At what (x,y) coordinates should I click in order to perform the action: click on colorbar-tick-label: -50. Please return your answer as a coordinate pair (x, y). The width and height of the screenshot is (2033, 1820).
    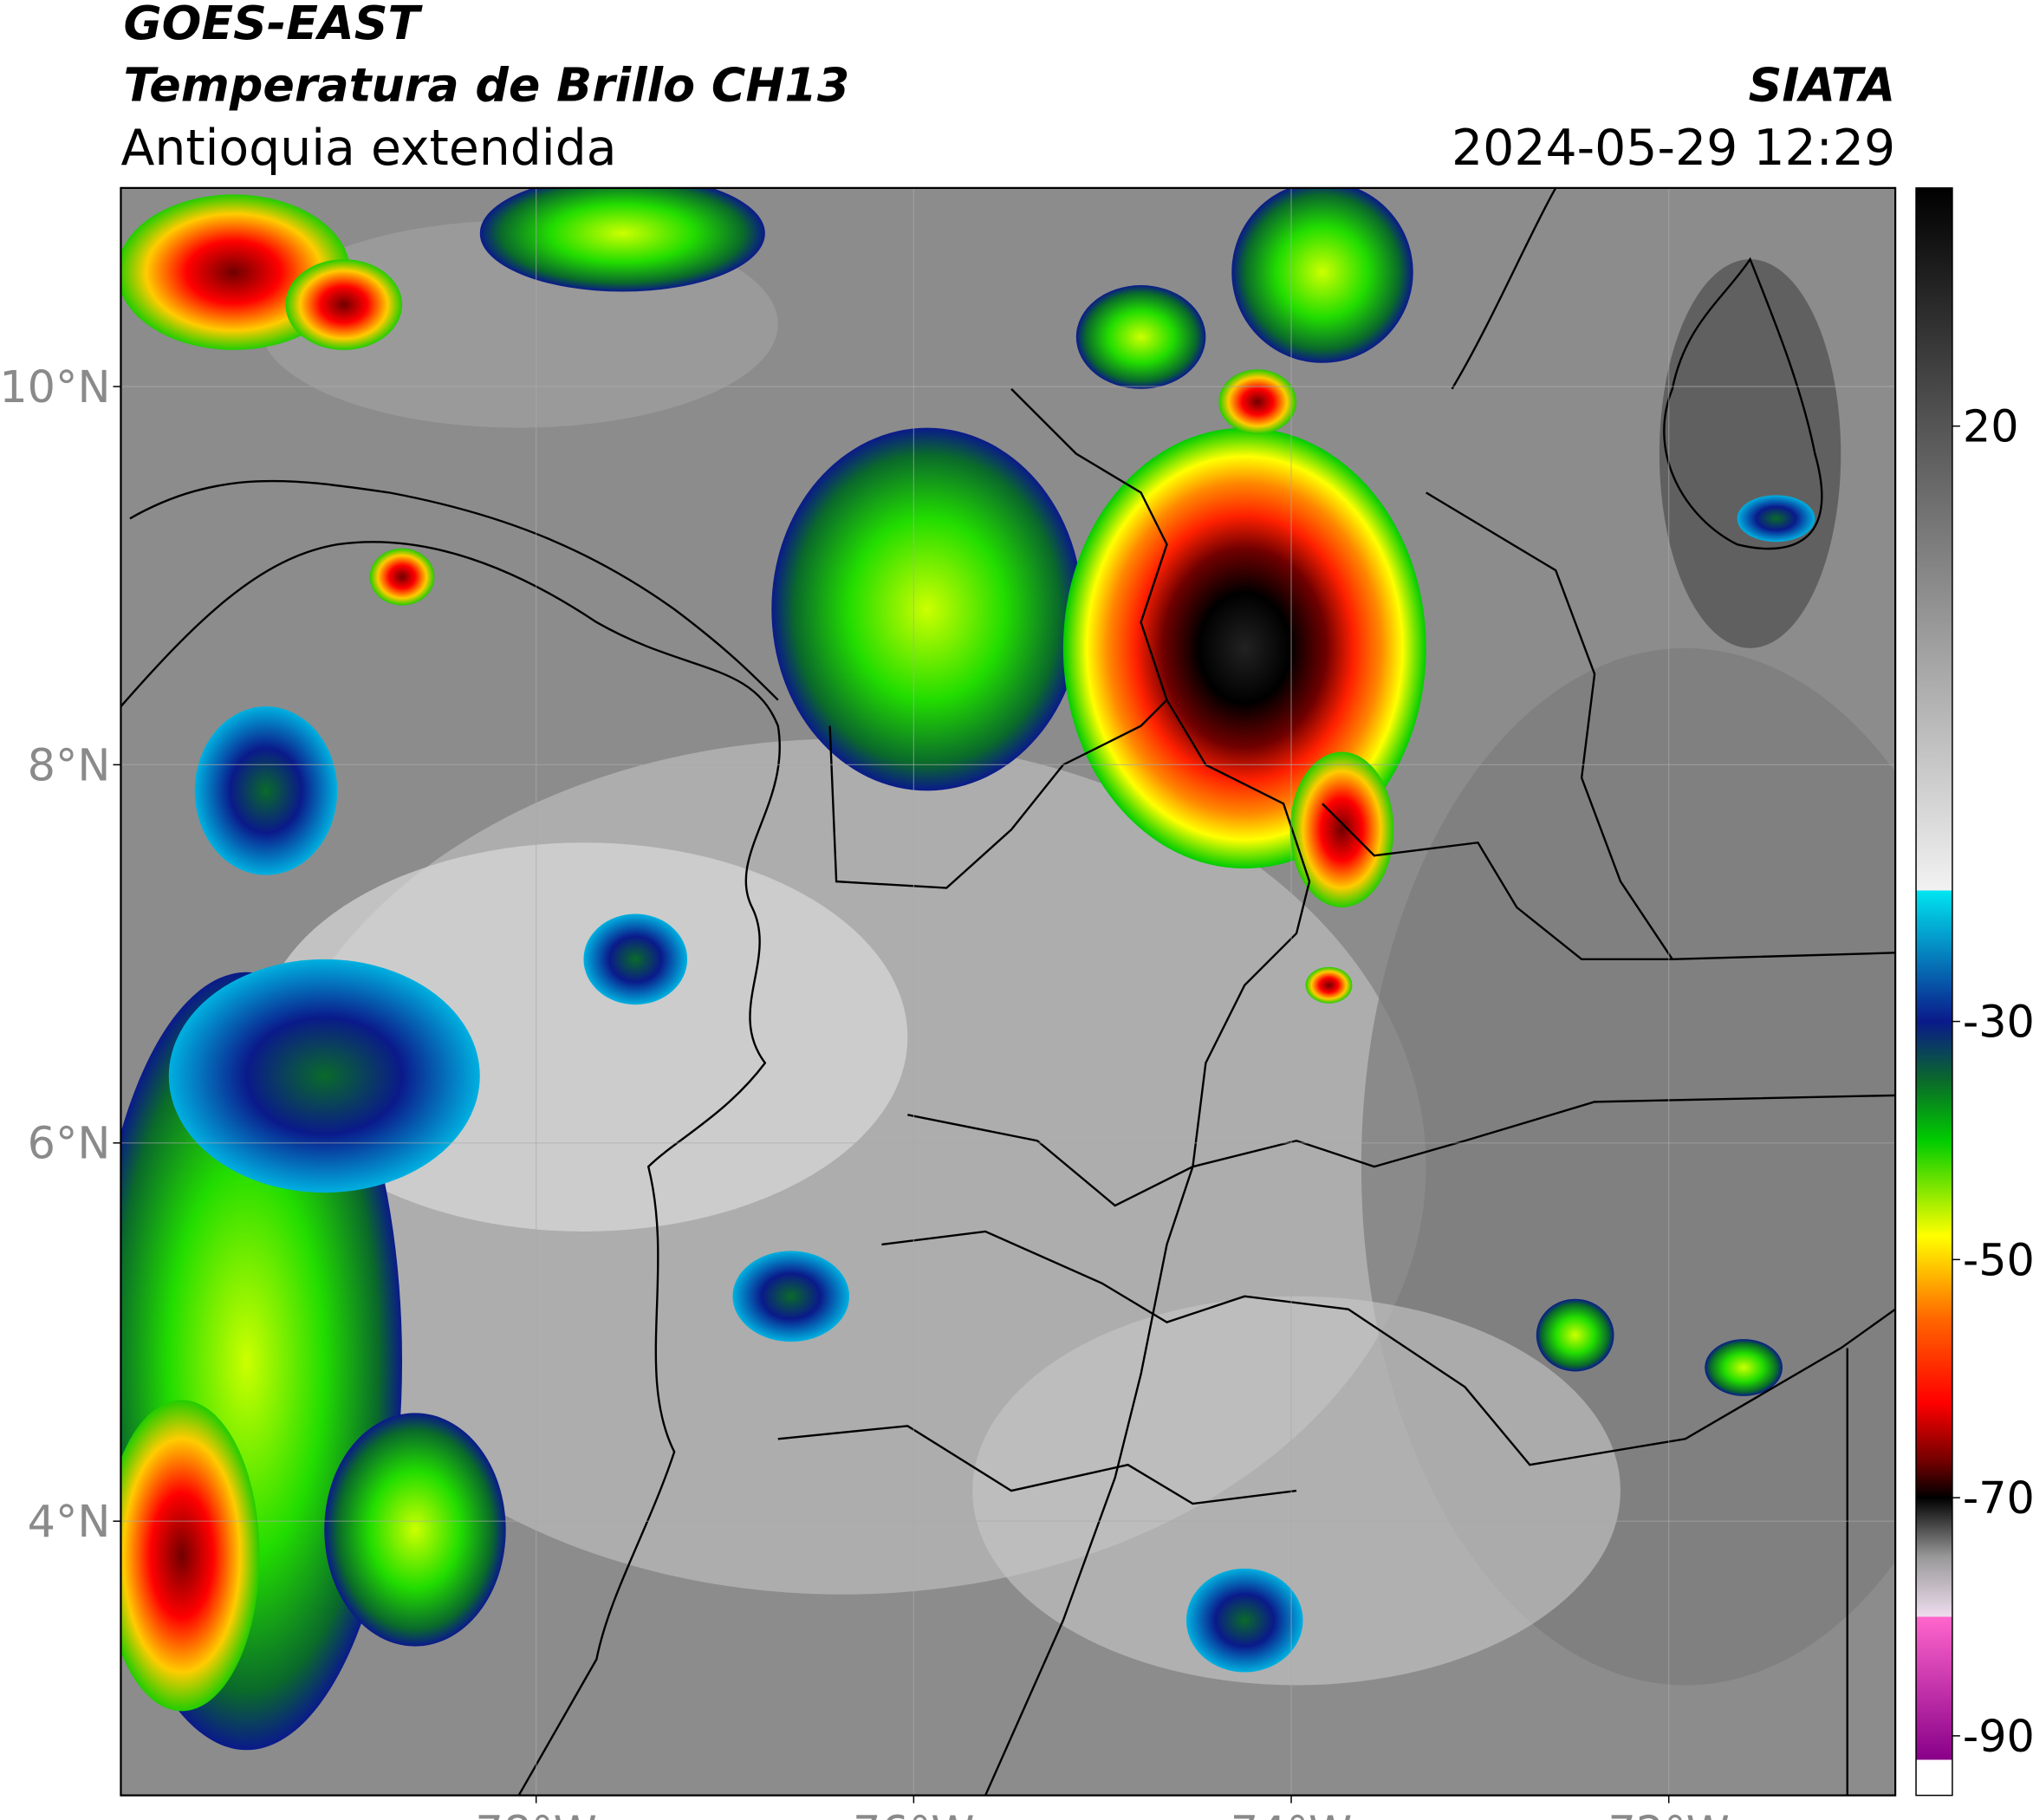
    Looking at the image, I should click on (1998, 1259).